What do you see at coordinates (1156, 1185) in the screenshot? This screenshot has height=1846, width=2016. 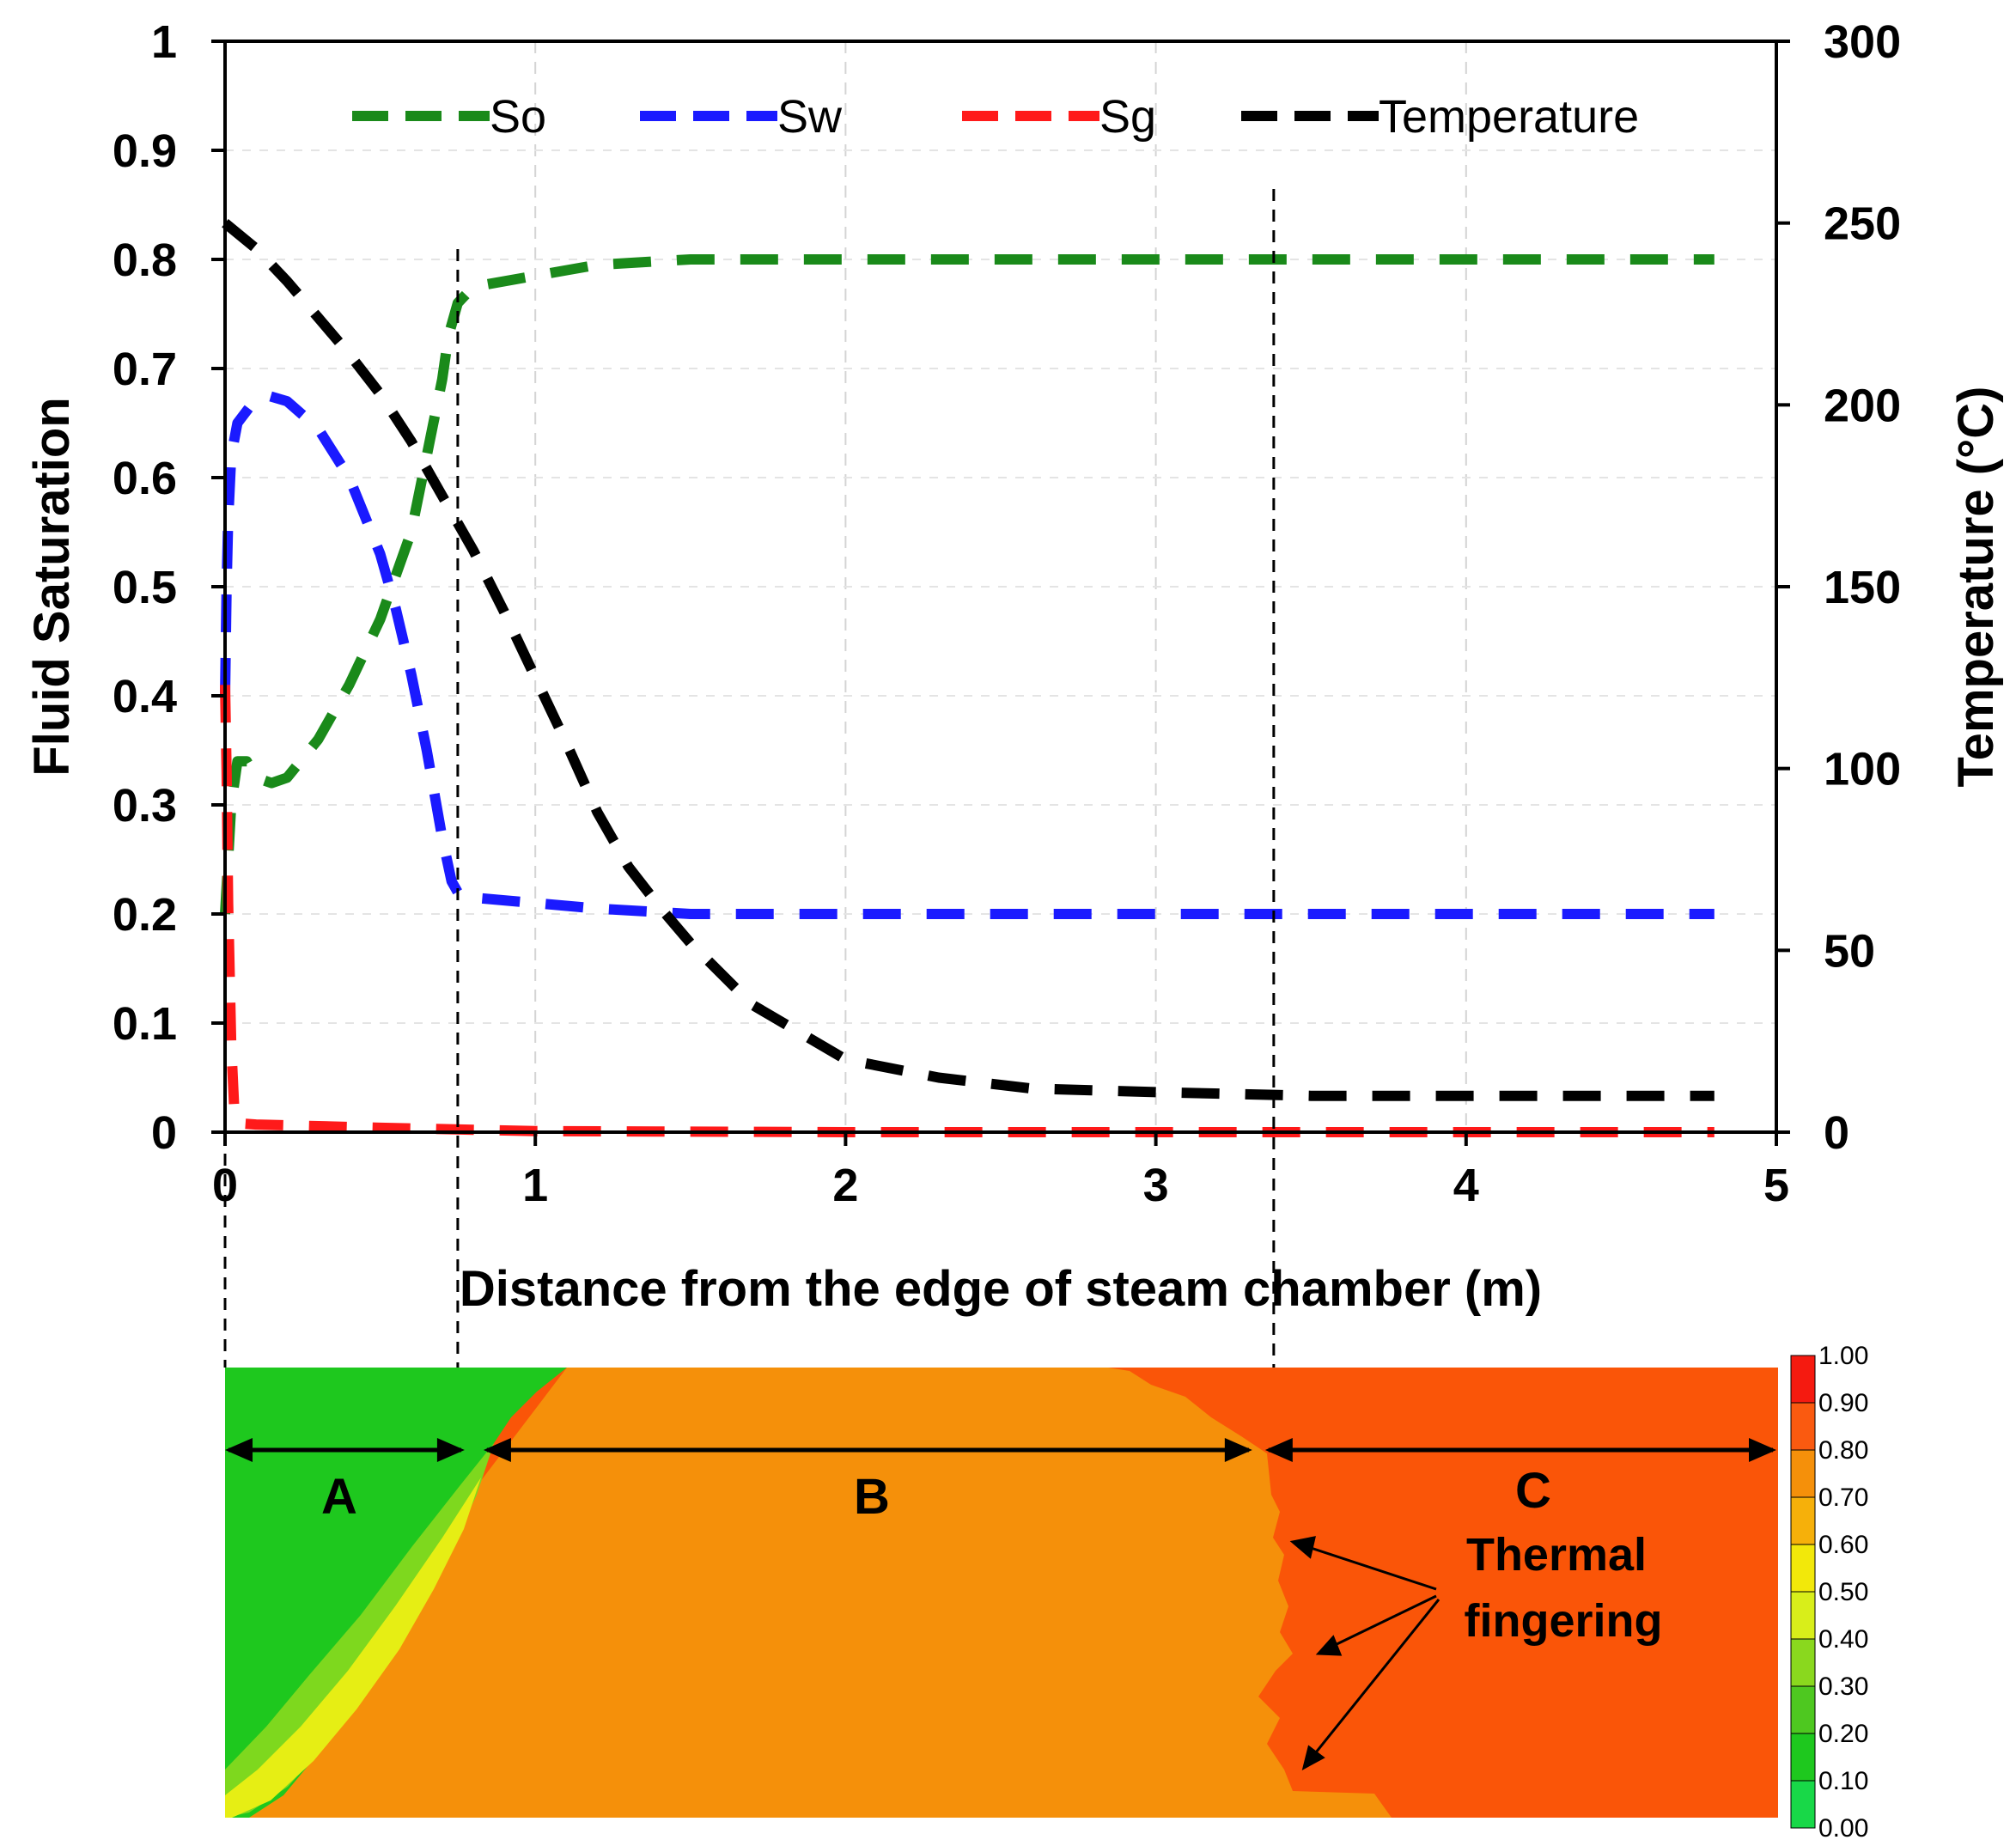 I see `x-tick-label: 3` at bounding box center [1156, 1185].